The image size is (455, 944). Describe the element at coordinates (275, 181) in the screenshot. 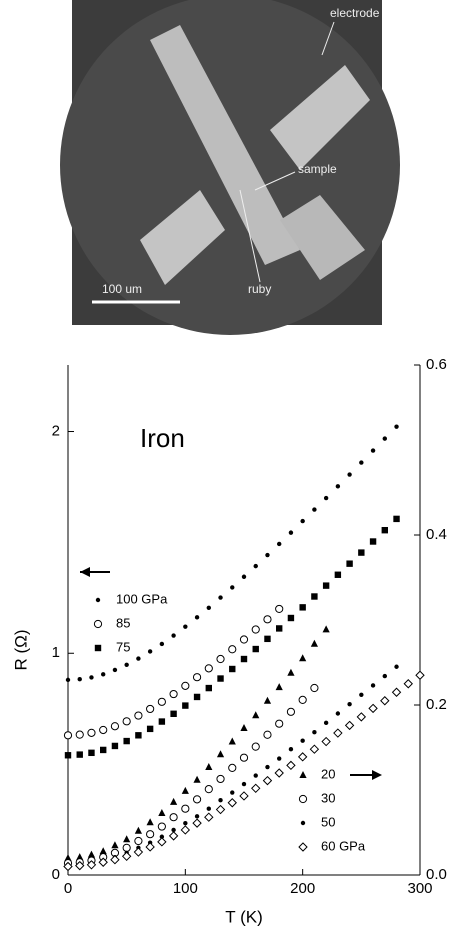

I see `pointer` at that location.